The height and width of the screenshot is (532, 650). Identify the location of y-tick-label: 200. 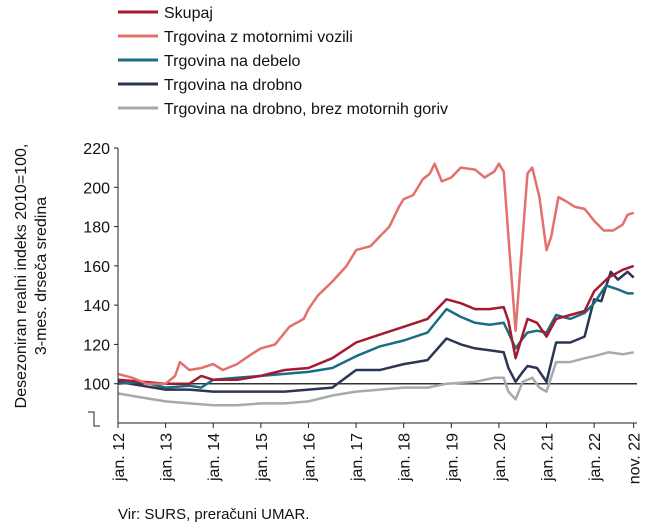
(96, 188).